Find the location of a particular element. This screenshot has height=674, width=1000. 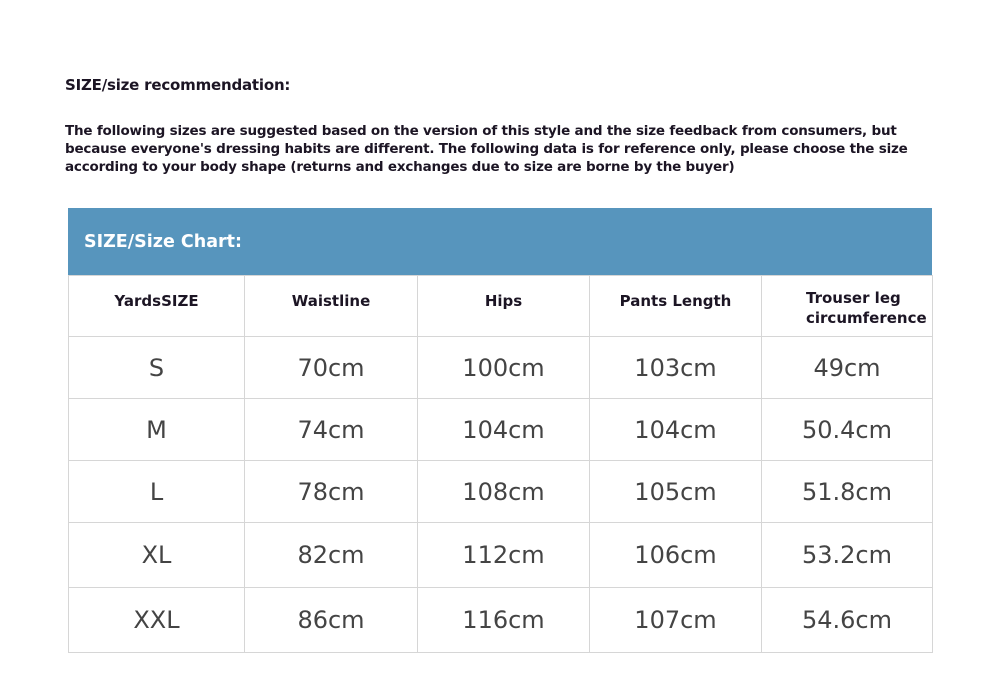

header-line: circumference is located at coordinates (866, 318).